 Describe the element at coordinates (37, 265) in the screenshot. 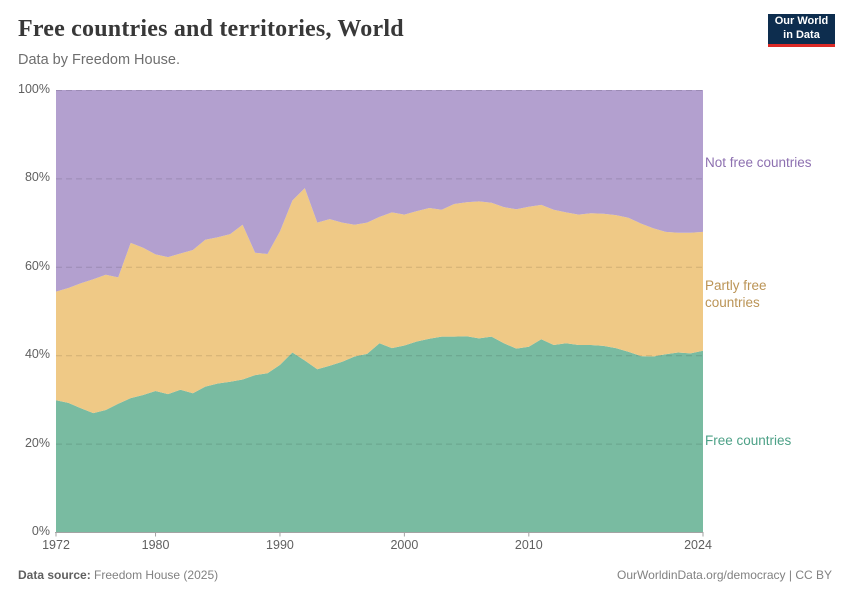

I see `y-tick-label-60: 60%` at that location.